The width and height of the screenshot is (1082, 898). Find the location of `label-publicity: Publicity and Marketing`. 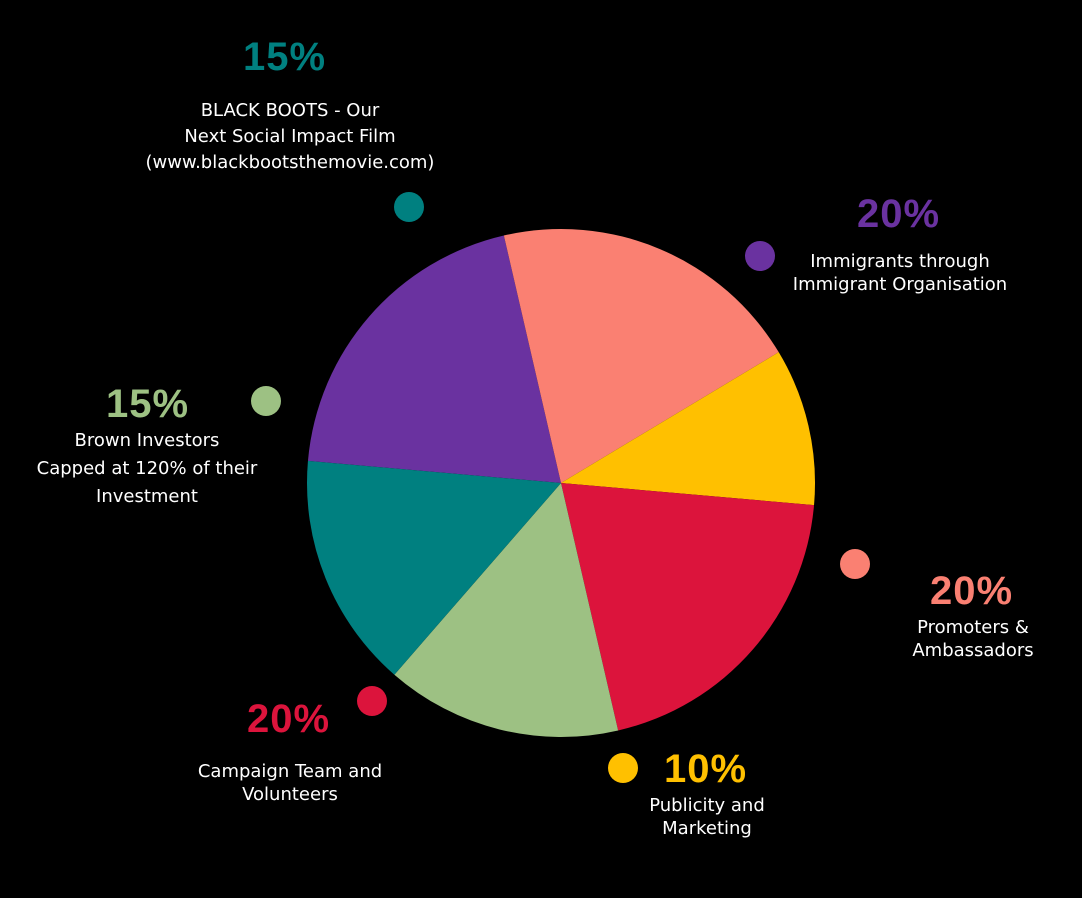

label-publicity: Publicity and Marketing is located at coordinates (707, 817).